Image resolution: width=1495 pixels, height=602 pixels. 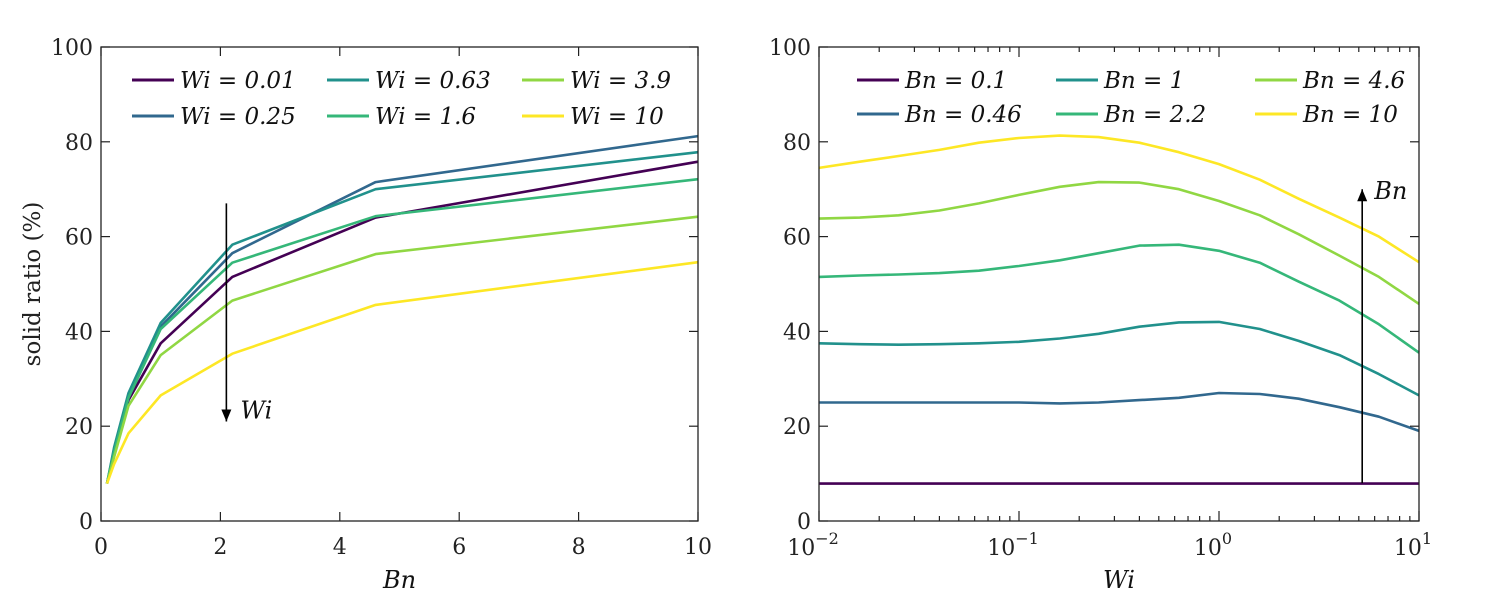 I want to click on legend-entry-label: Bn = 4.6, so click(x=1353, y=81).